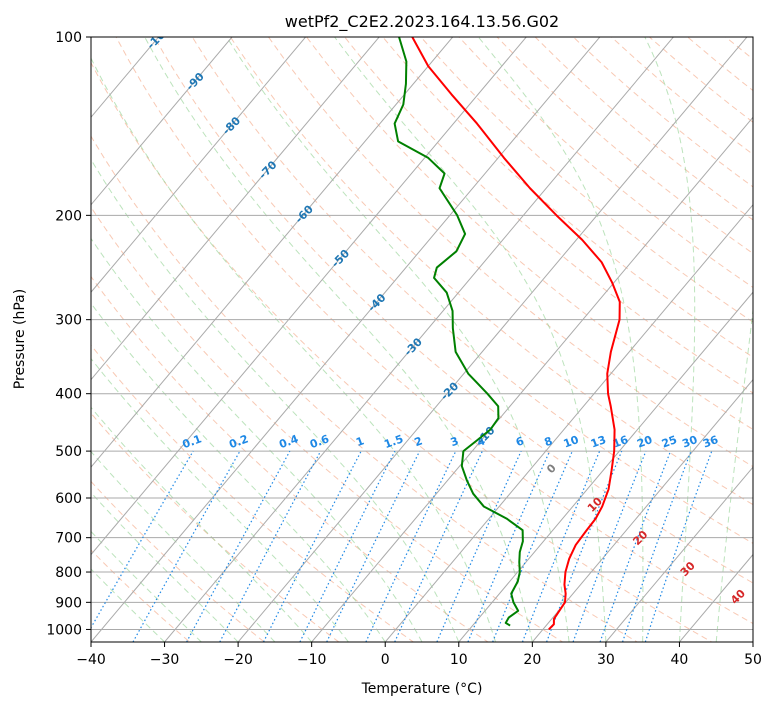 The image size is (775, 708). What do you see at coordinates (68, 38) in the screenshot?
I see `y-tick-label: 100` at bounding box center [68, 38].